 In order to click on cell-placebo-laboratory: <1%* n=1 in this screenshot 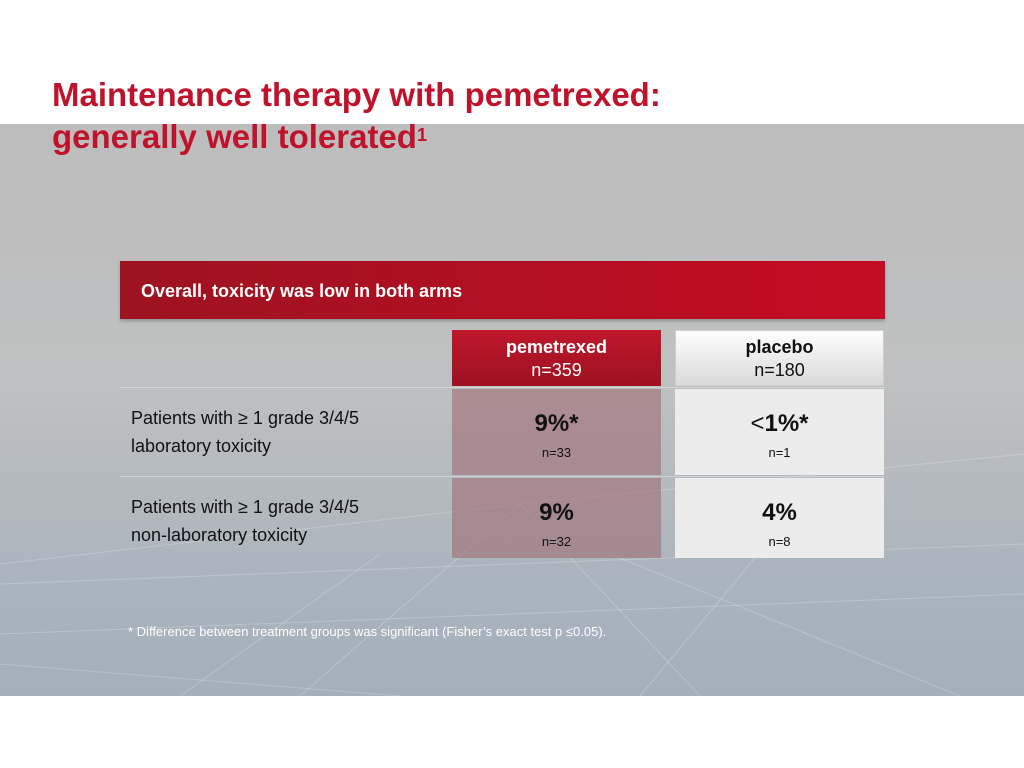, I will do `click(779, 432)`.